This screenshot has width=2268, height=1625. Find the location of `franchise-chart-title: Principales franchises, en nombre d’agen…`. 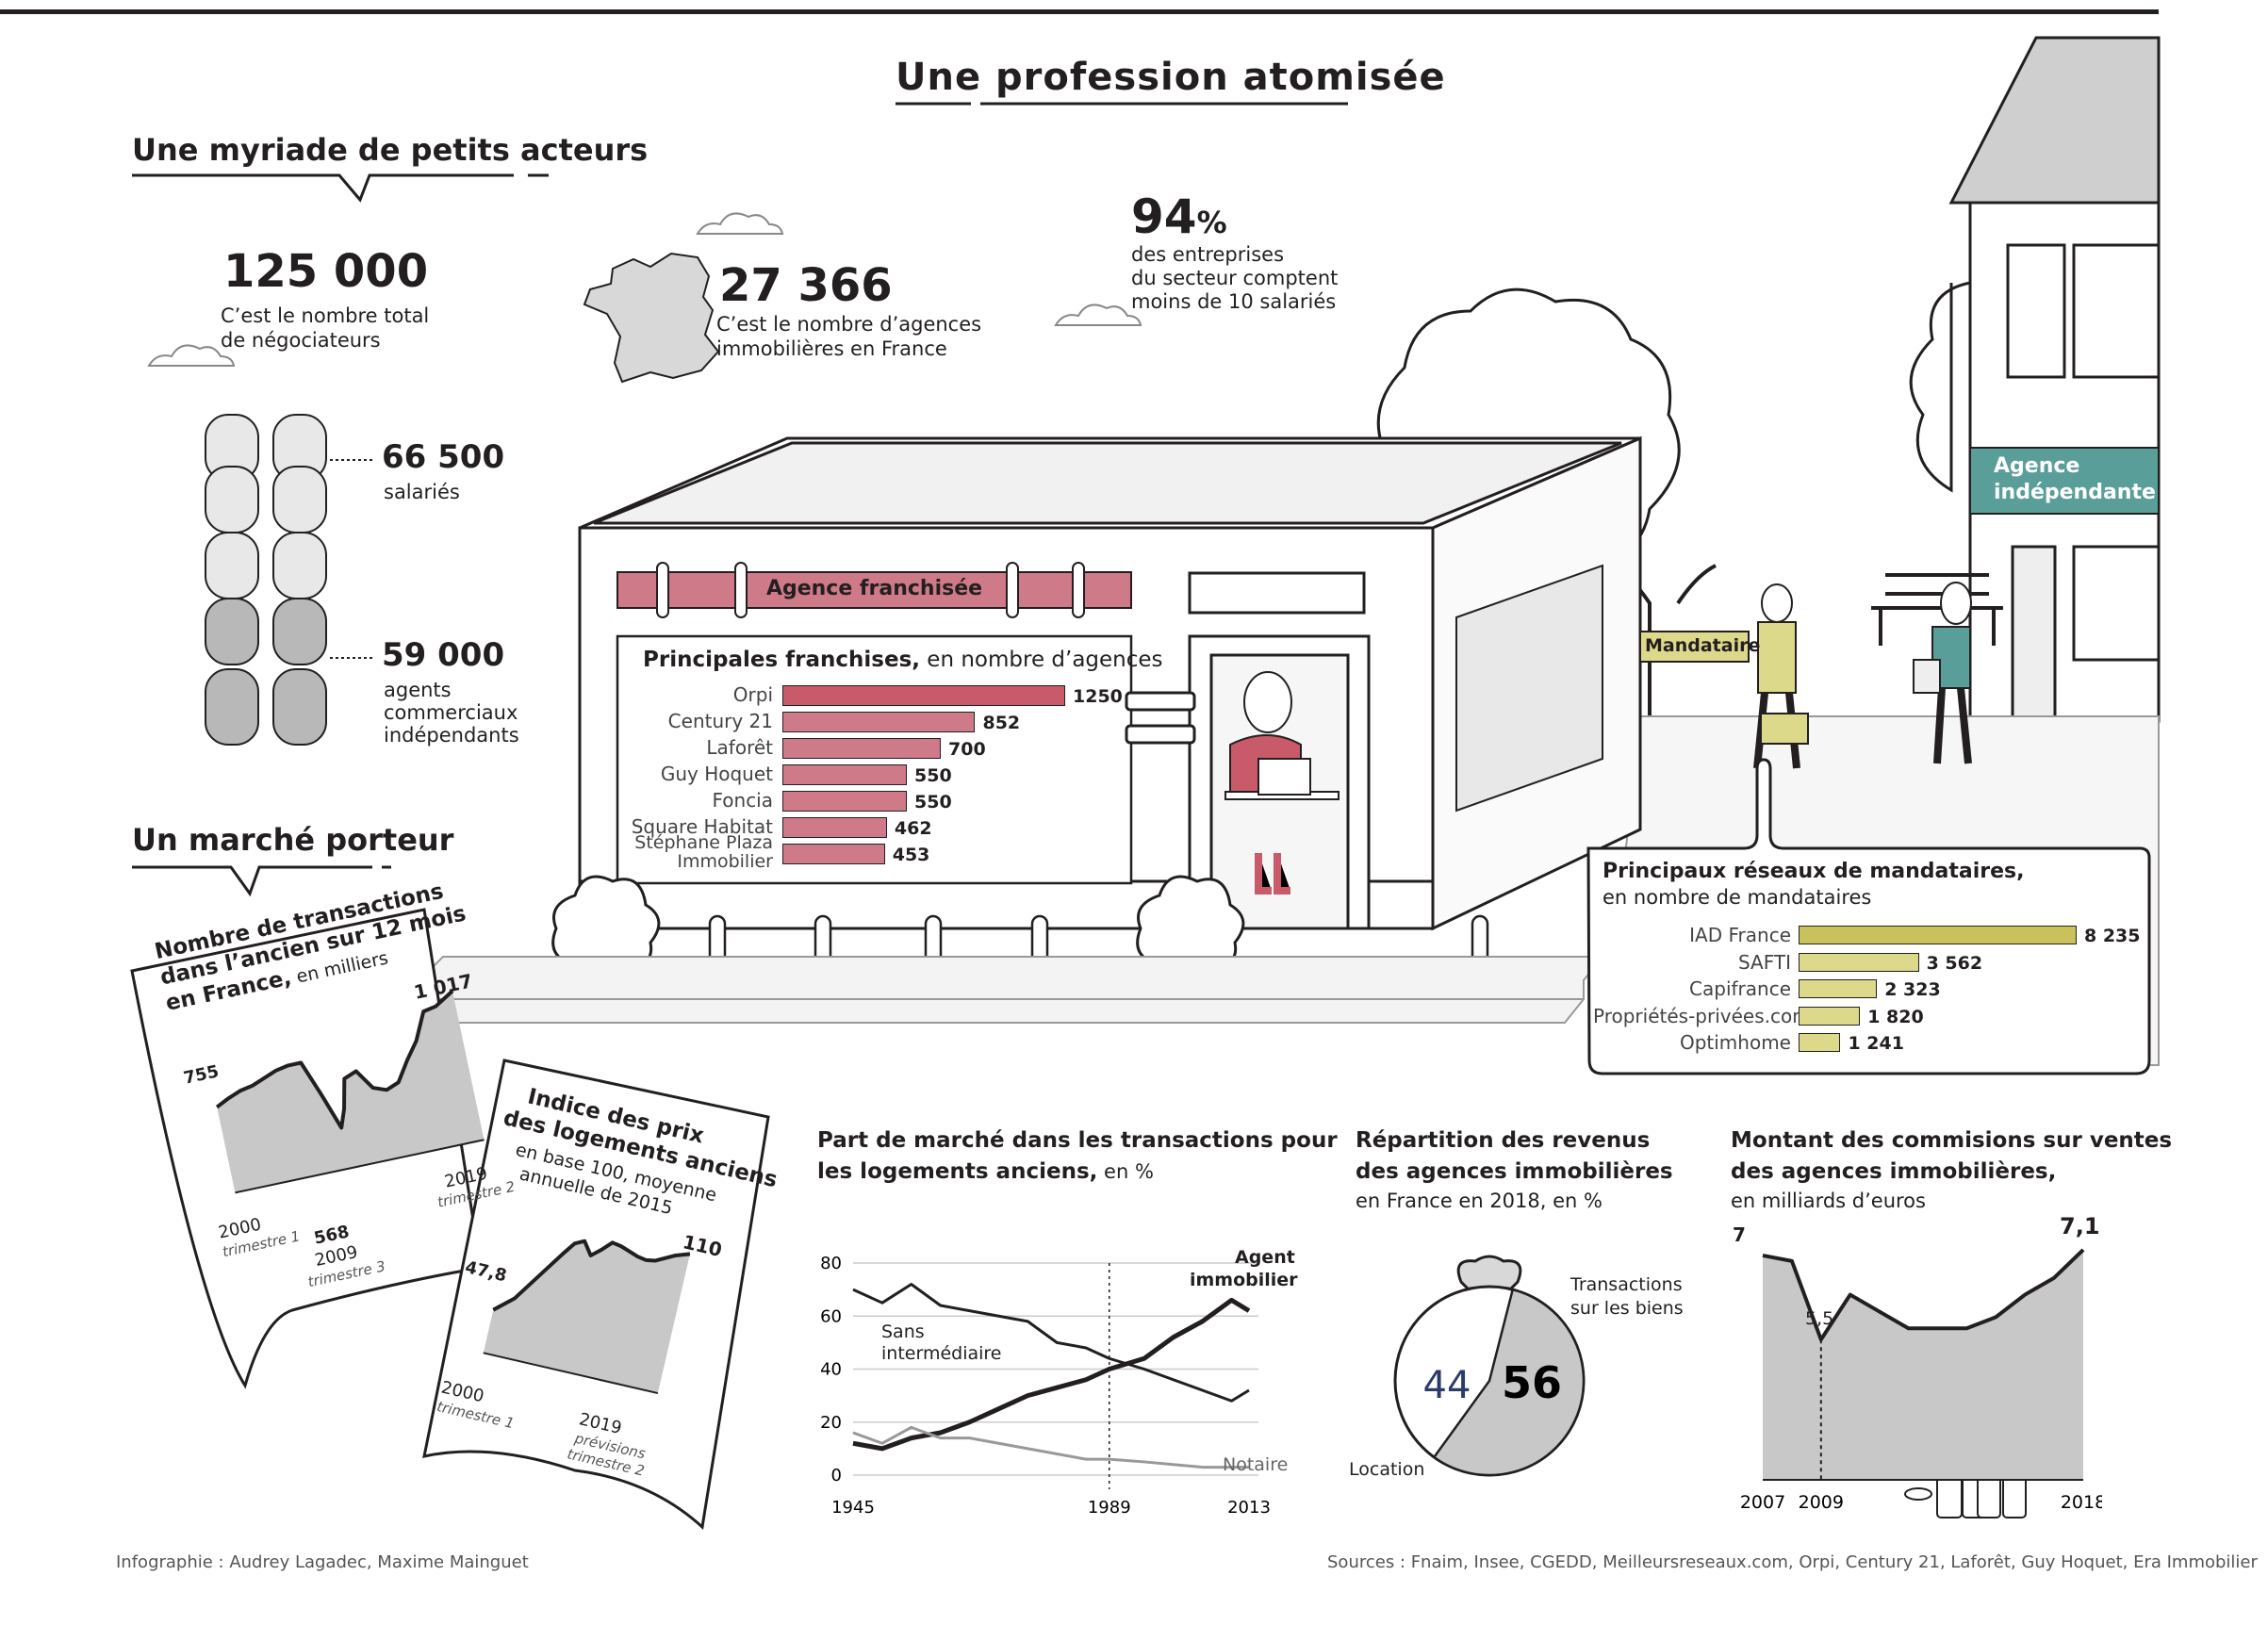

franchise-chart-title: Principales franchises, en nombre d’agen… is located at coordinates (903, 660).